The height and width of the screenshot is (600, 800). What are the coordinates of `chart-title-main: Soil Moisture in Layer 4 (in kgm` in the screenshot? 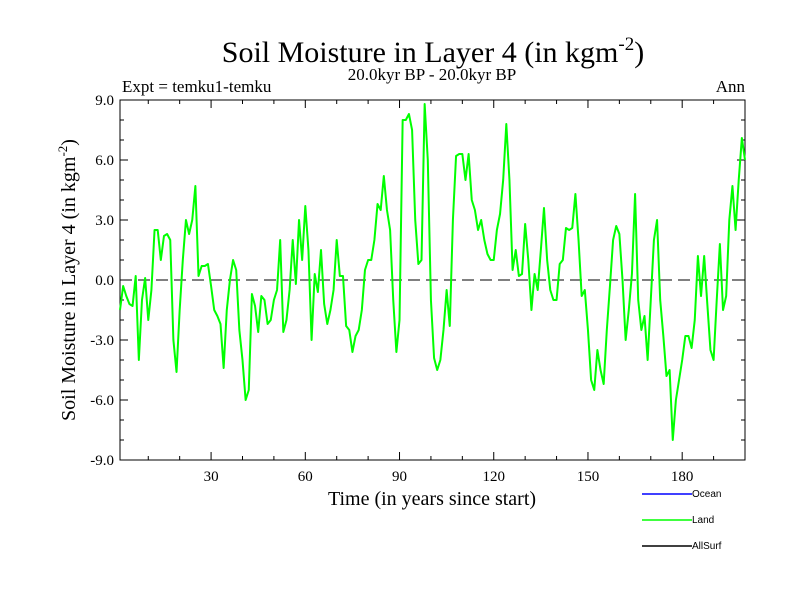 It's located at (420, 52).